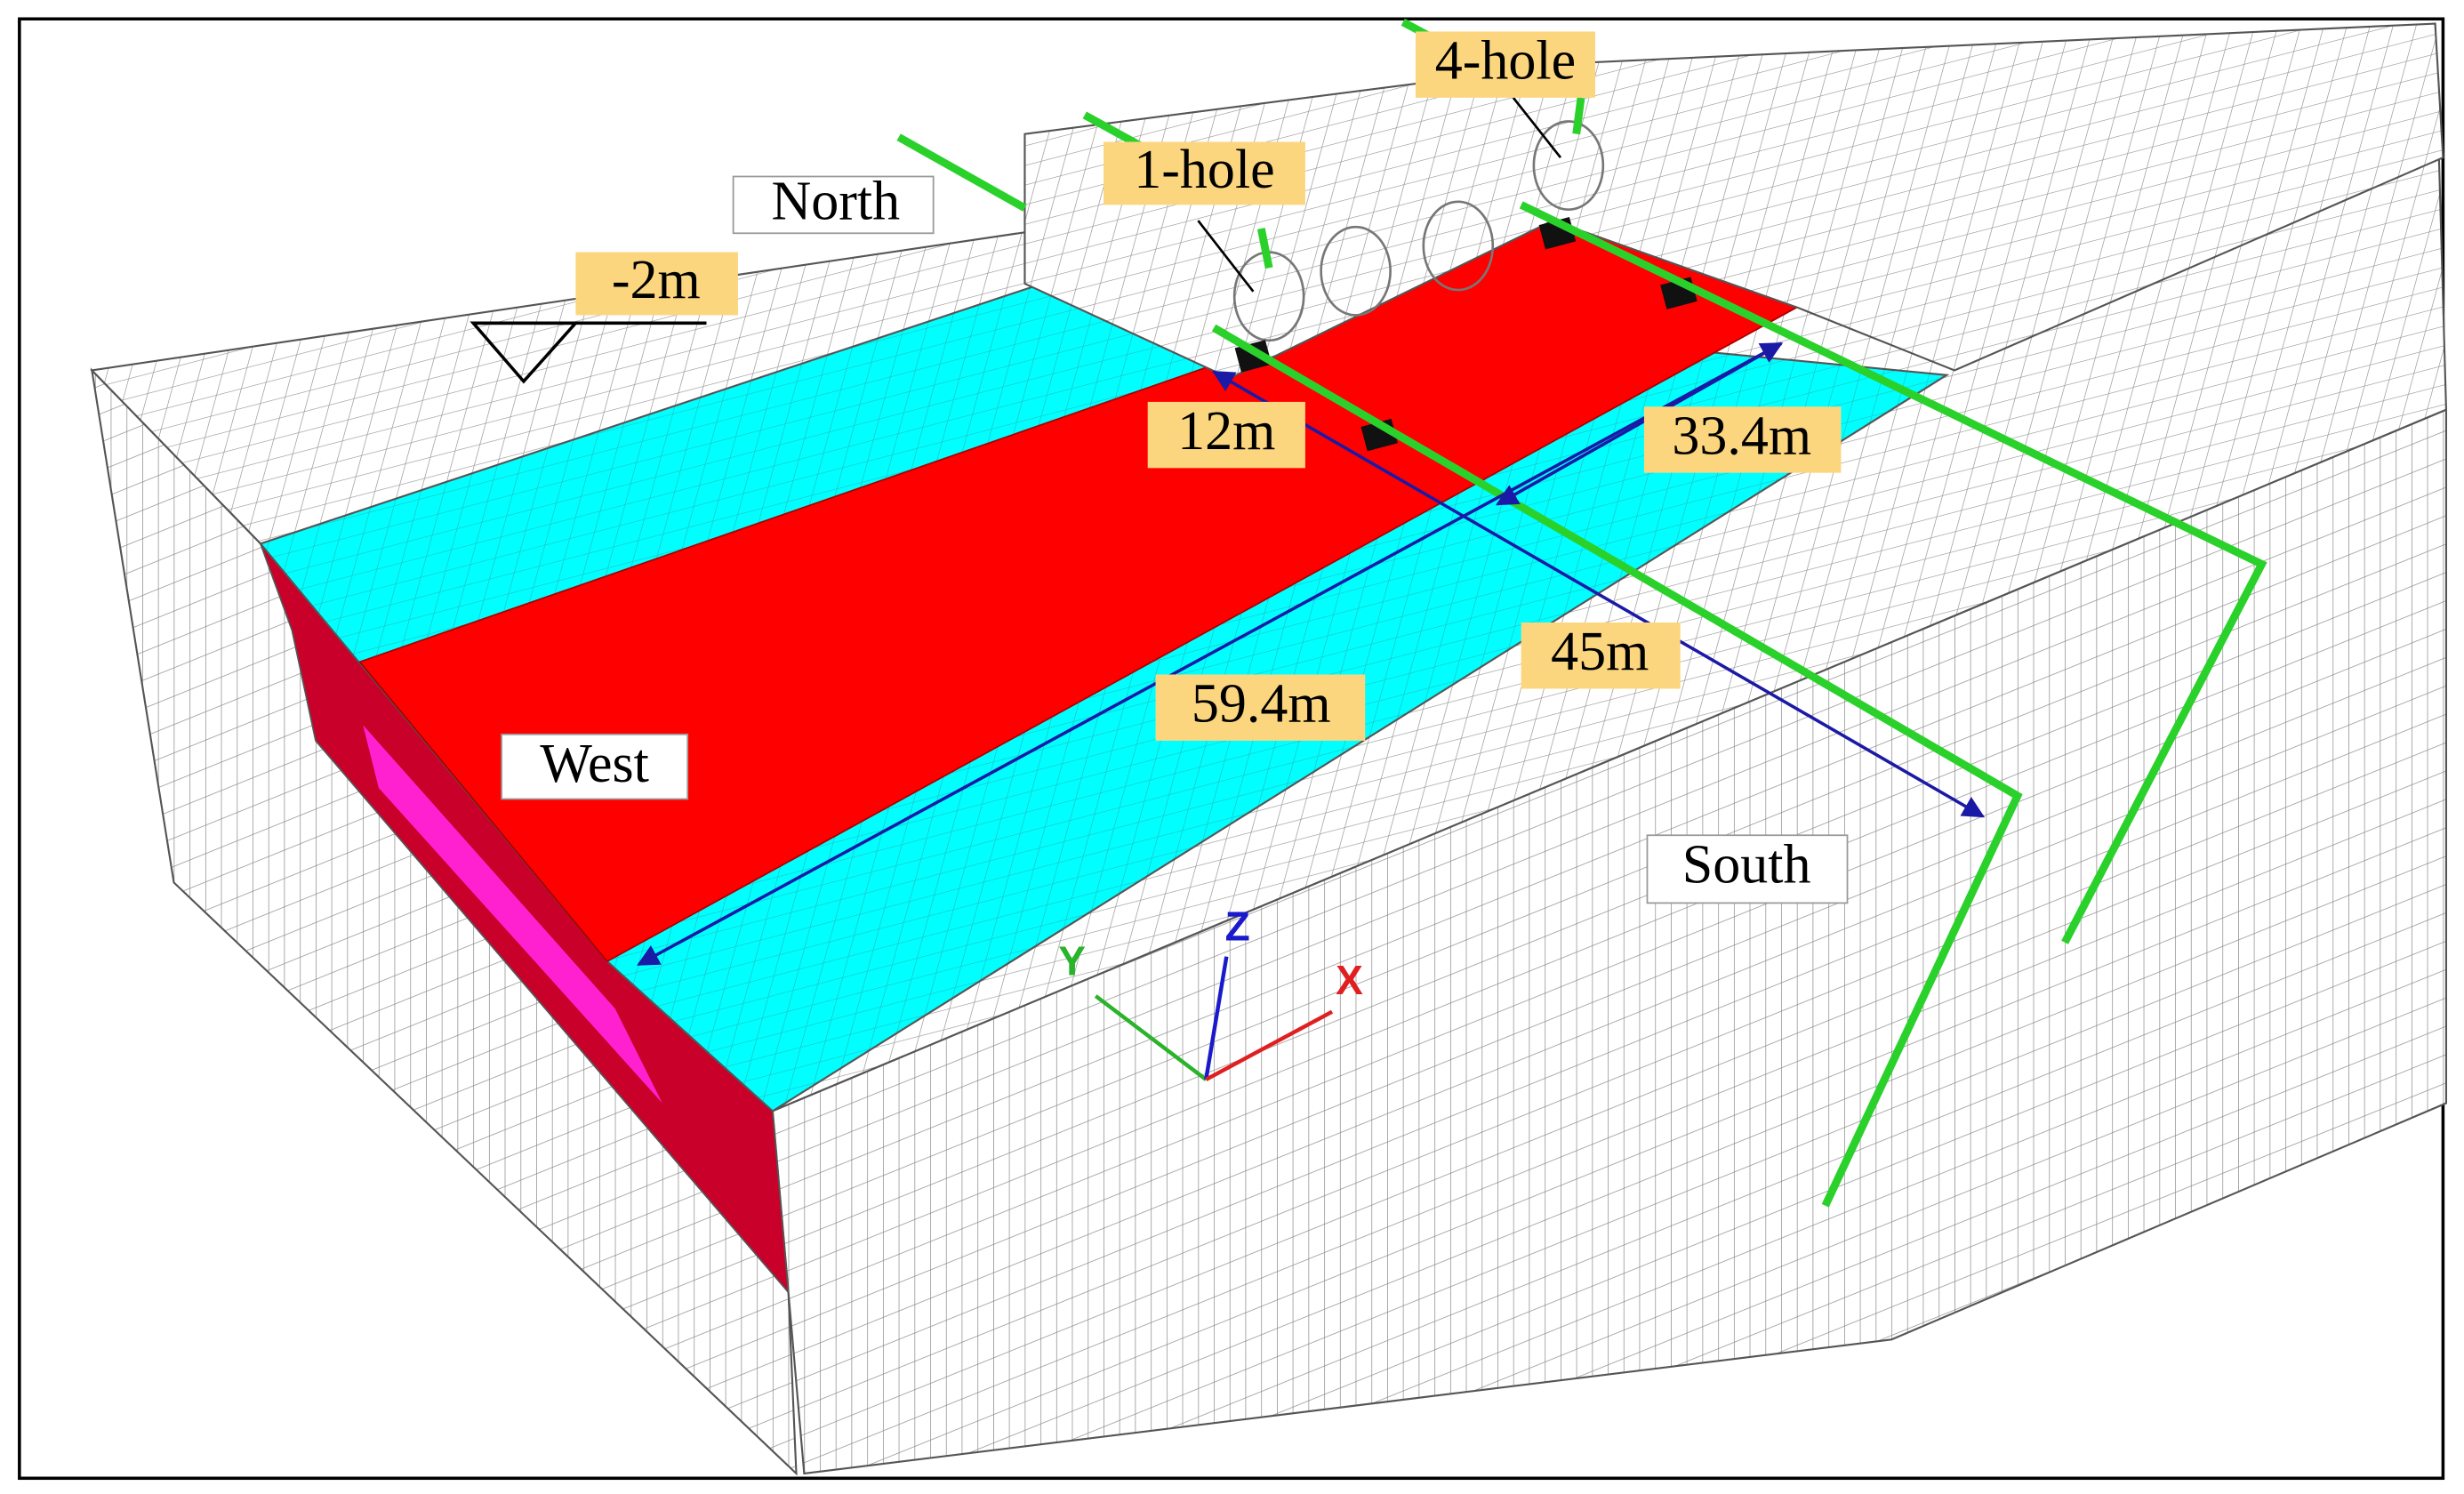  What do you see at coordinates (1226, 431) in the screenshot?
I see `dimension-label: 12m` at bounding box center [1226, 431].